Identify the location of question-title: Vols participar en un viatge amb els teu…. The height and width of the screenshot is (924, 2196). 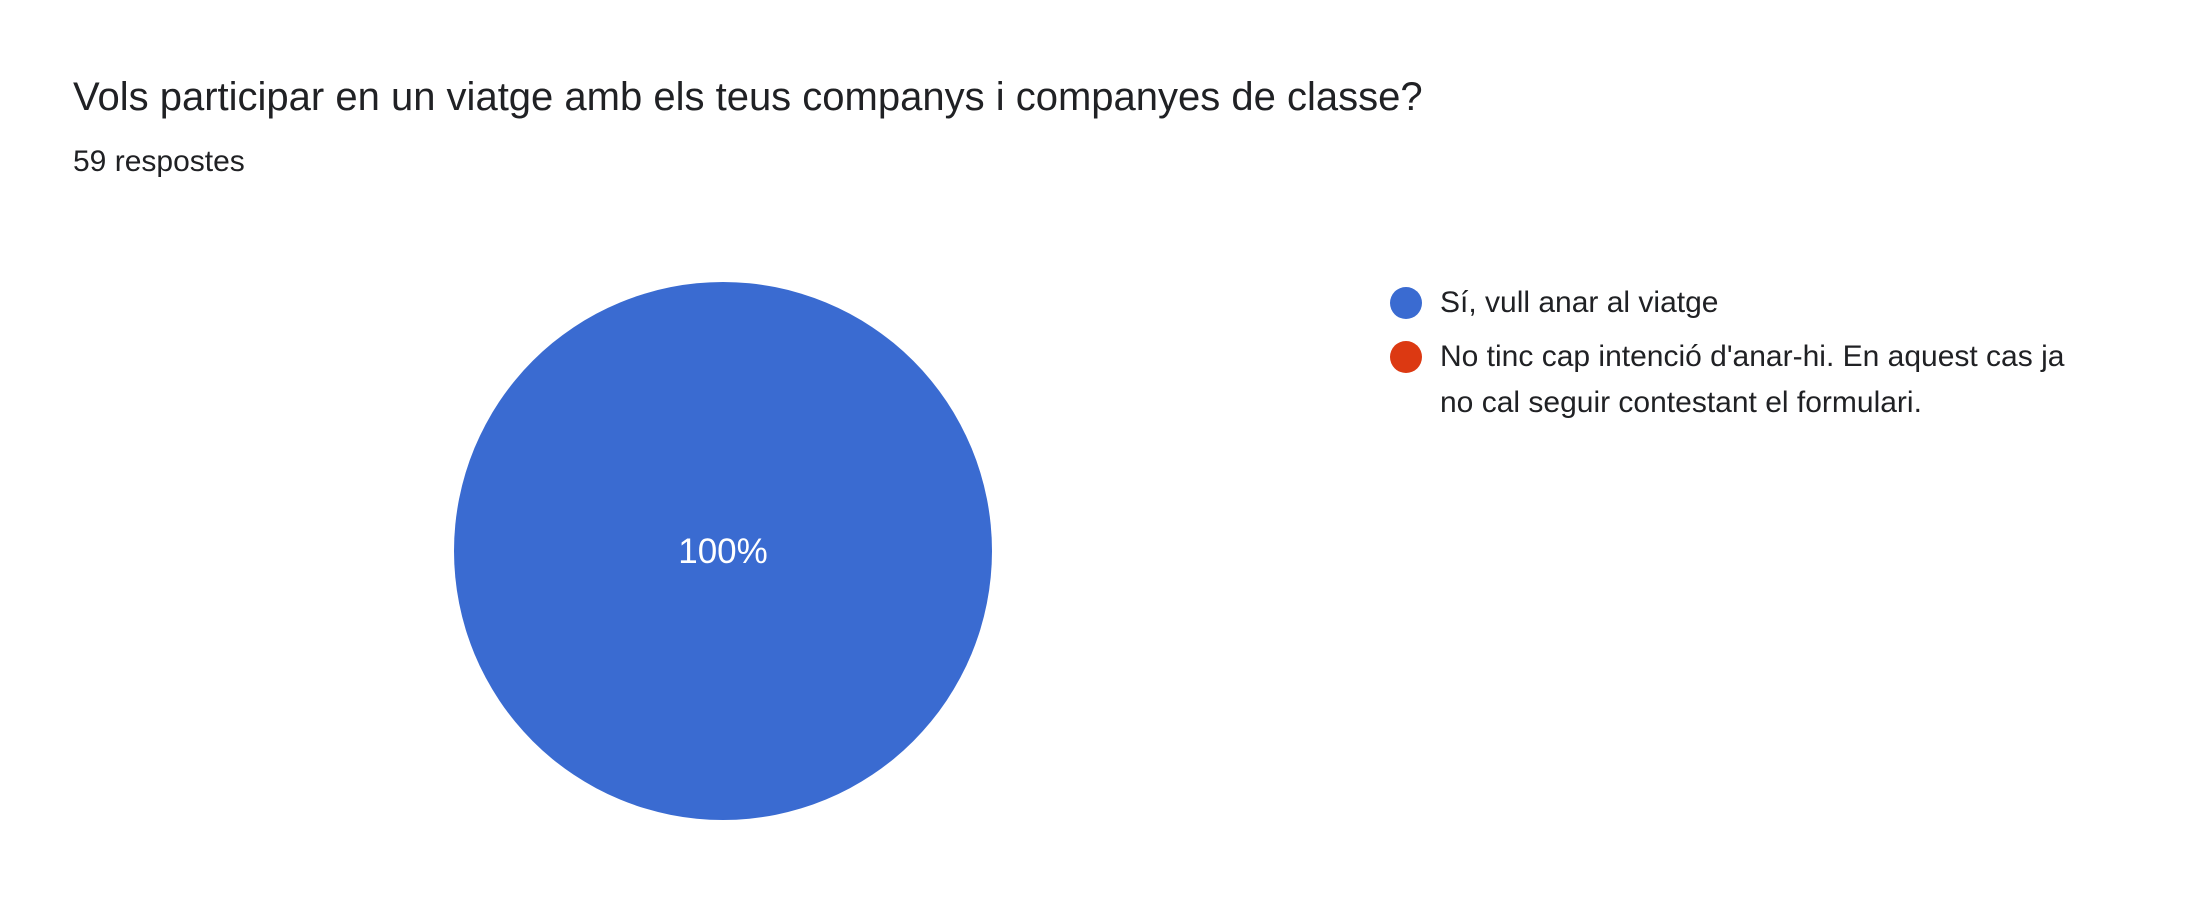
(748, 97).